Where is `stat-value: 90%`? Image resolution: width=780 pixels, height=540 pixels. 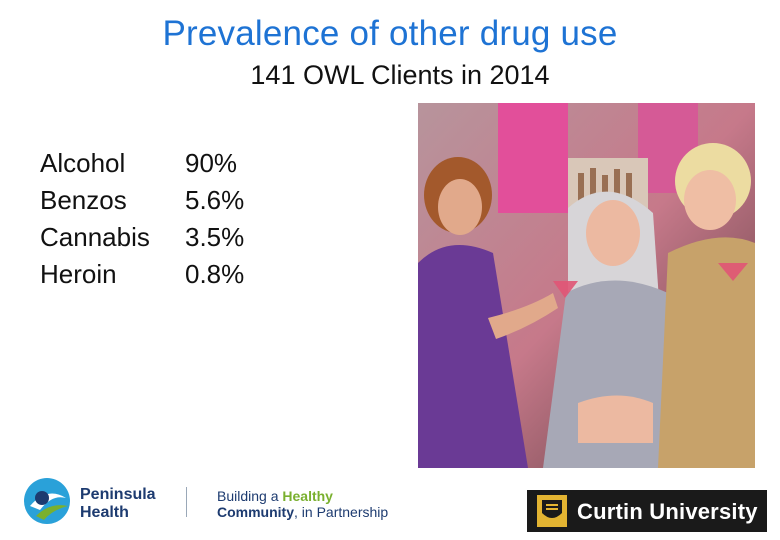 stat-value: 90% is located at coordinates (211, 163).